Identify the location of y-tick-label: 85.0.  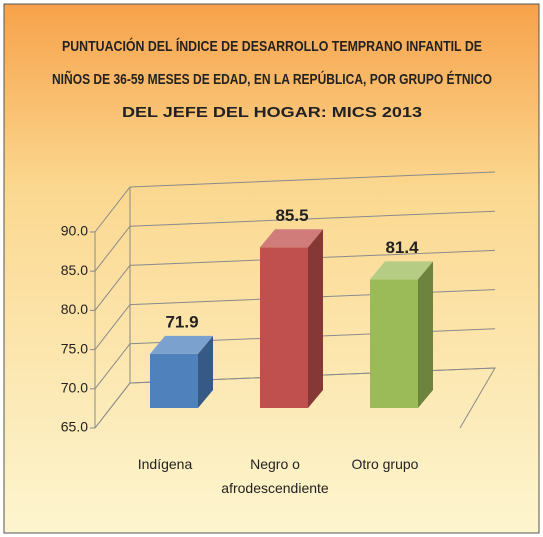
(74, 270).